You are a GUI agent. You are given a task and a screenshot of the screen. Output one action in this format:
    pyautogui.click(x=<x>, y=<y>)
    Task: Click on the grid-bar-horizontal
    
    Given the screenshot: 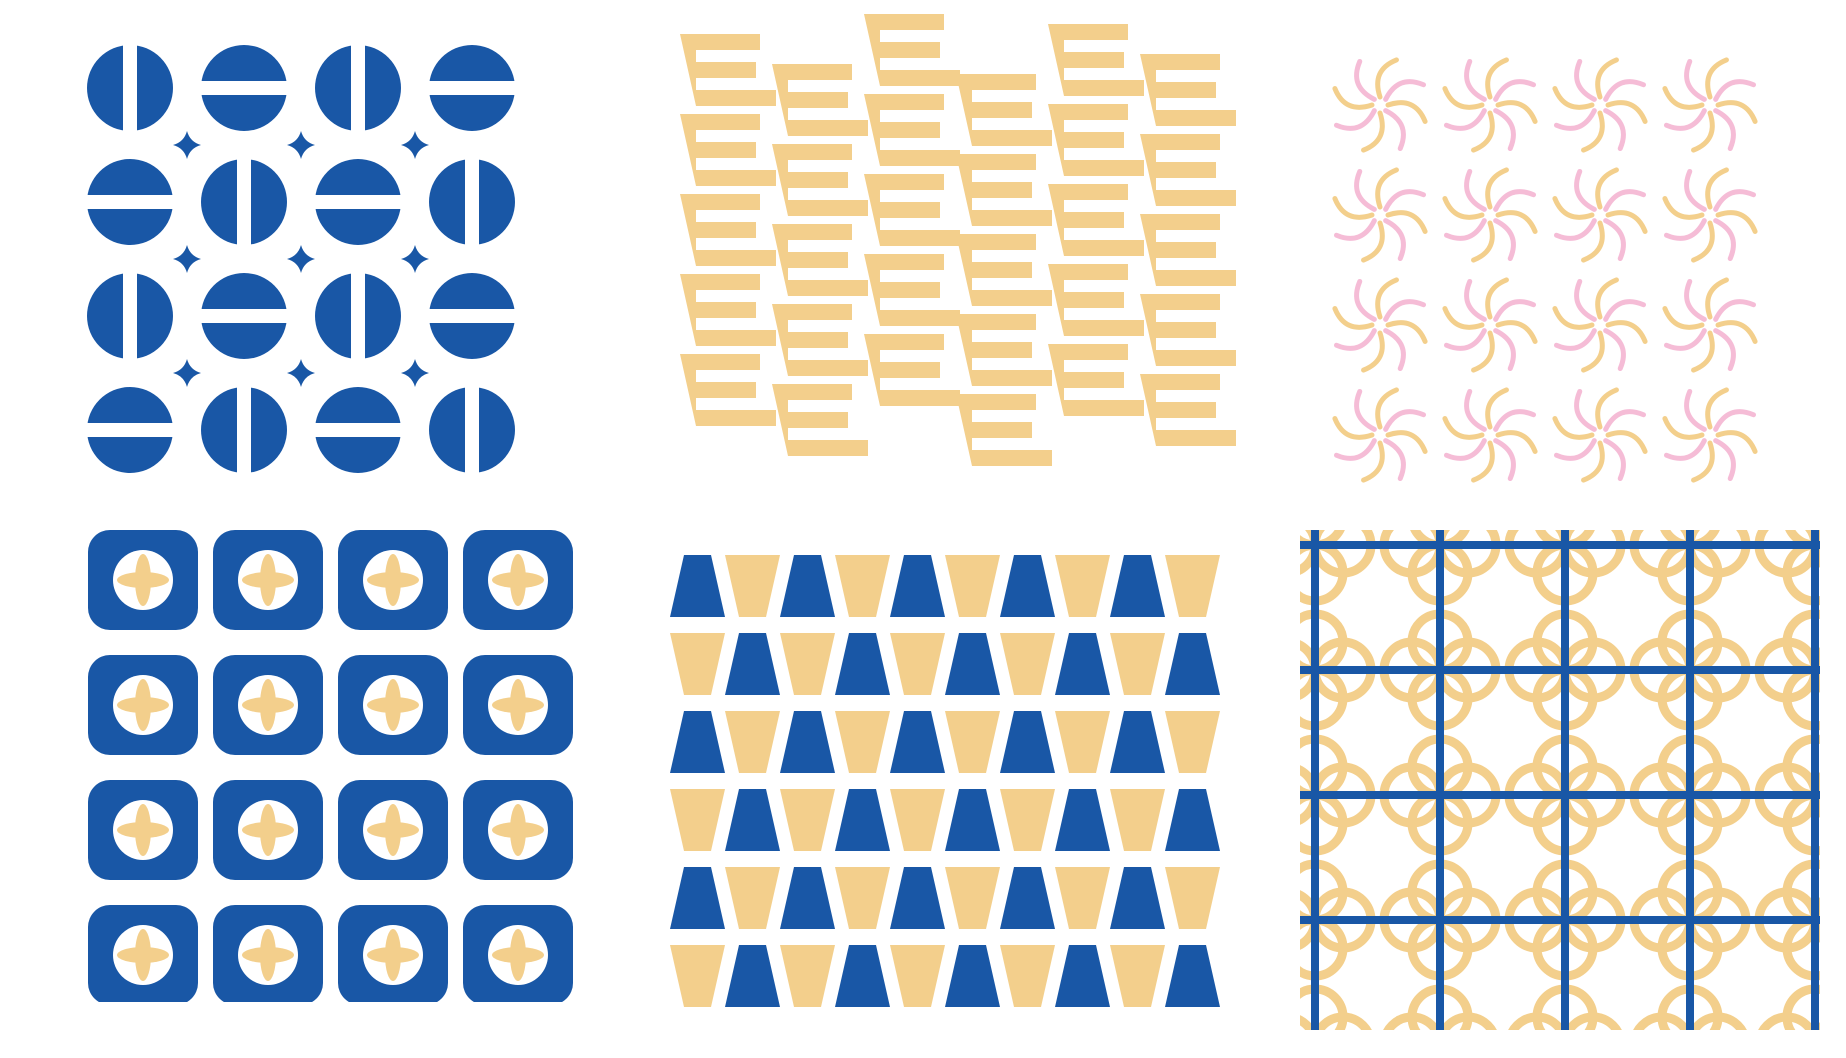 What is the action you would take?
    pyautogui.click(x=1560, y=795)
    